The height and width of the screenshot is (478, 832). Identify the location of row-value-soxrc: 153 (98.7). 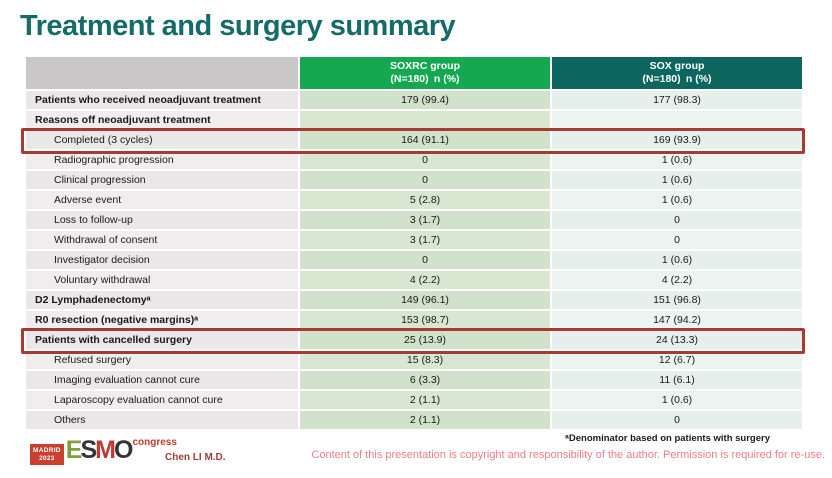
(425, 320).